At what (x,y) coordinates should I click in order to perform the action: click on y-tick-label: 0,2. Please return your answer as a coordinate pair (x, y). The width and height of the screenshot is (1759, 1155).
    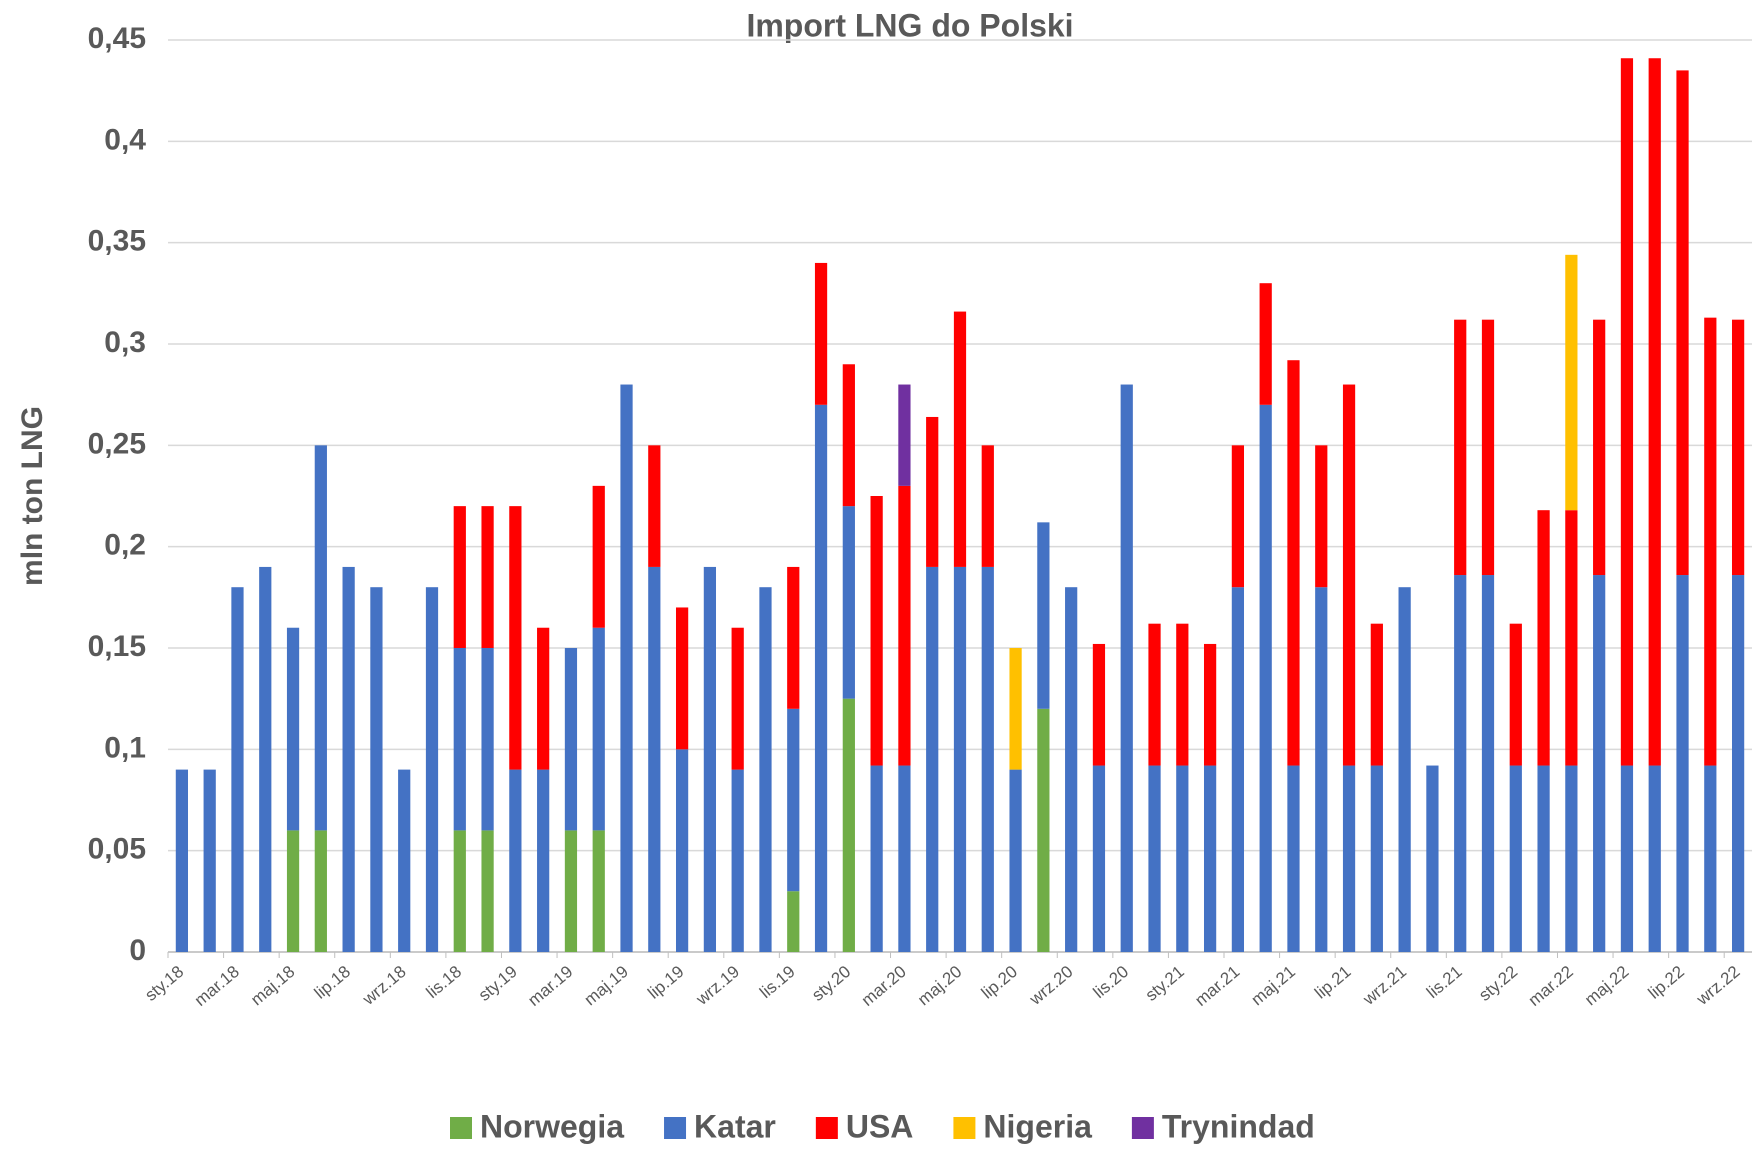
    Looking at the image, I should click on (125, 545).